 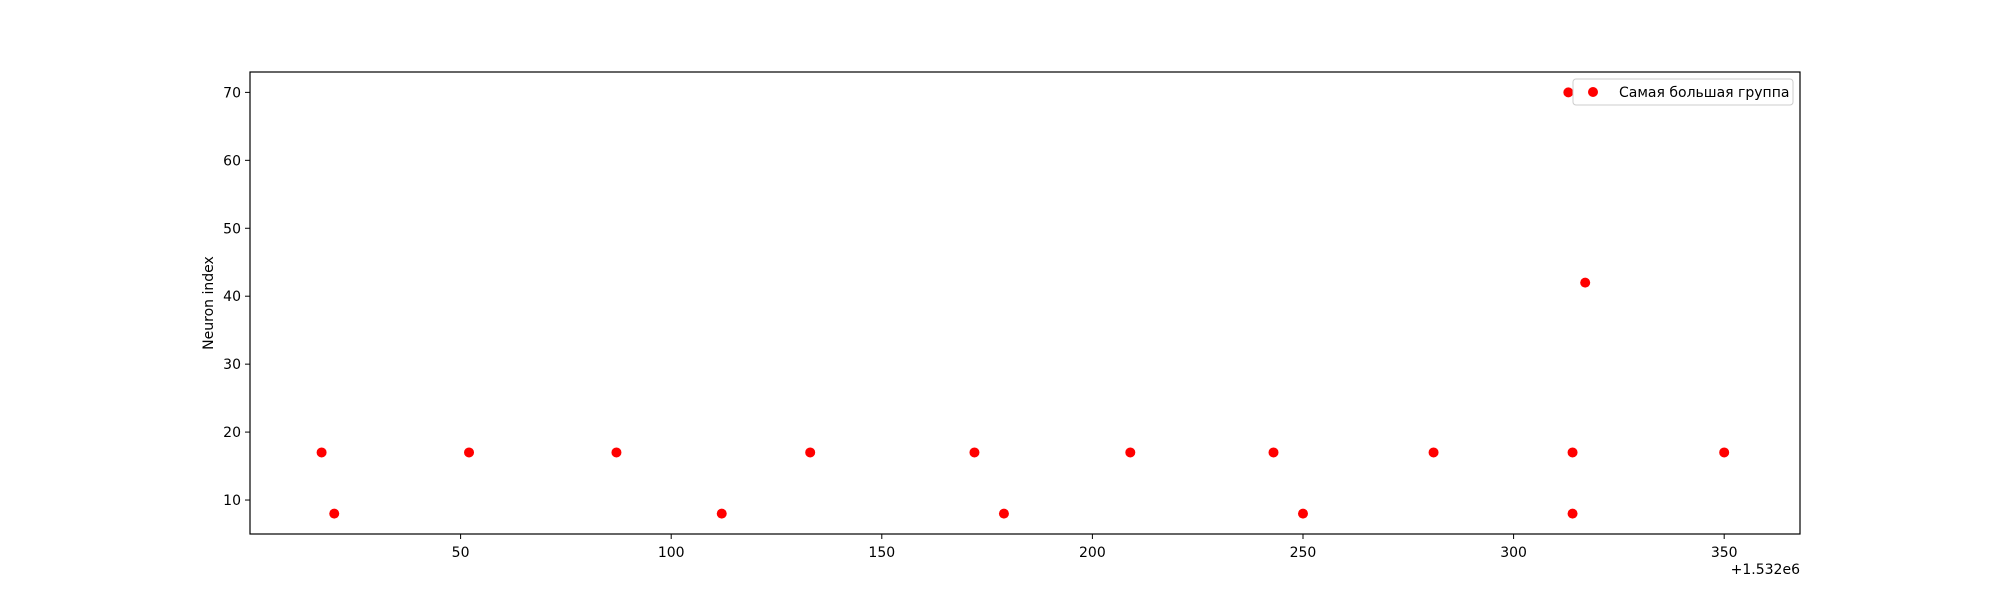 What do you see at coordinates (232, 93) in the screenshot?
I see `y-tick-label: 70` at bounding box center [232, 93].